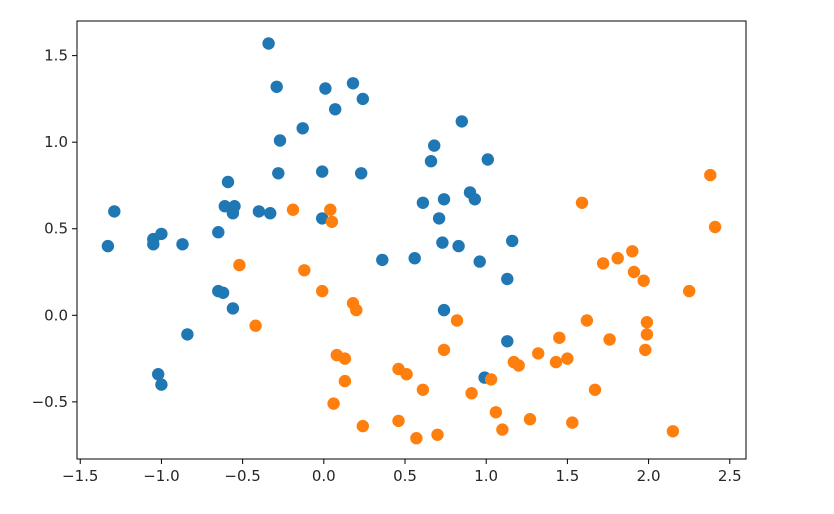 Image resolution: width=834 pixels, height=514 pixels. What do you see at coordinates (56, 56) in the screenshot?
I see `y-tick-label: 1.5` at bounding box center [56, 56].